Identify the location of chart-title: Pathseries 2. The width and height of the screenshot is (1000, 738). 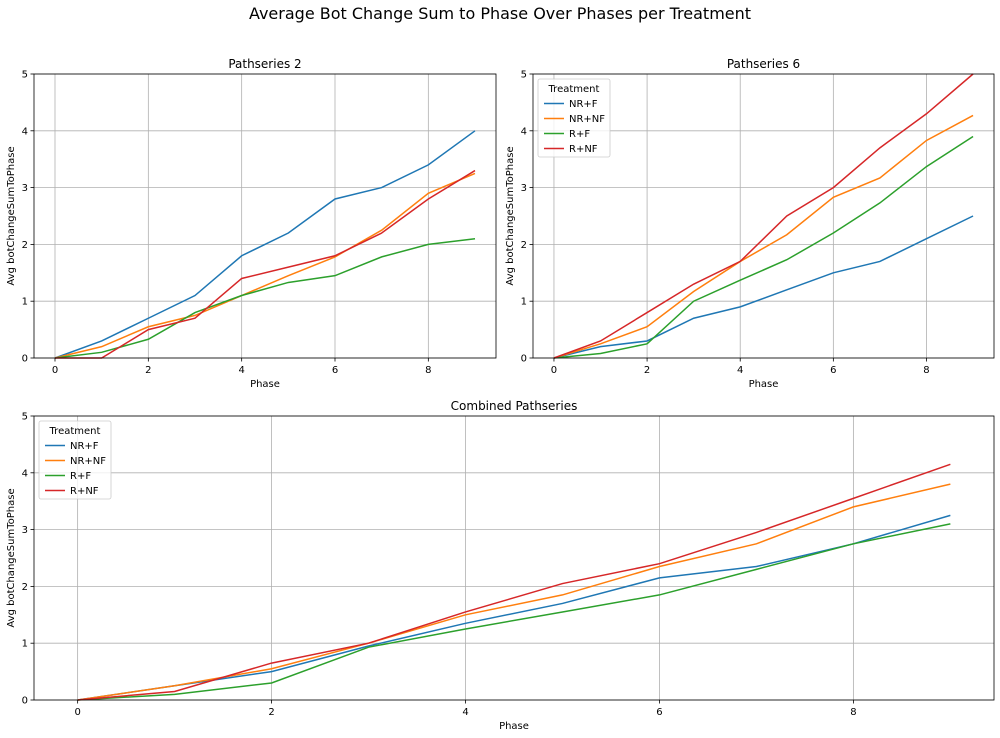
(264, 64).